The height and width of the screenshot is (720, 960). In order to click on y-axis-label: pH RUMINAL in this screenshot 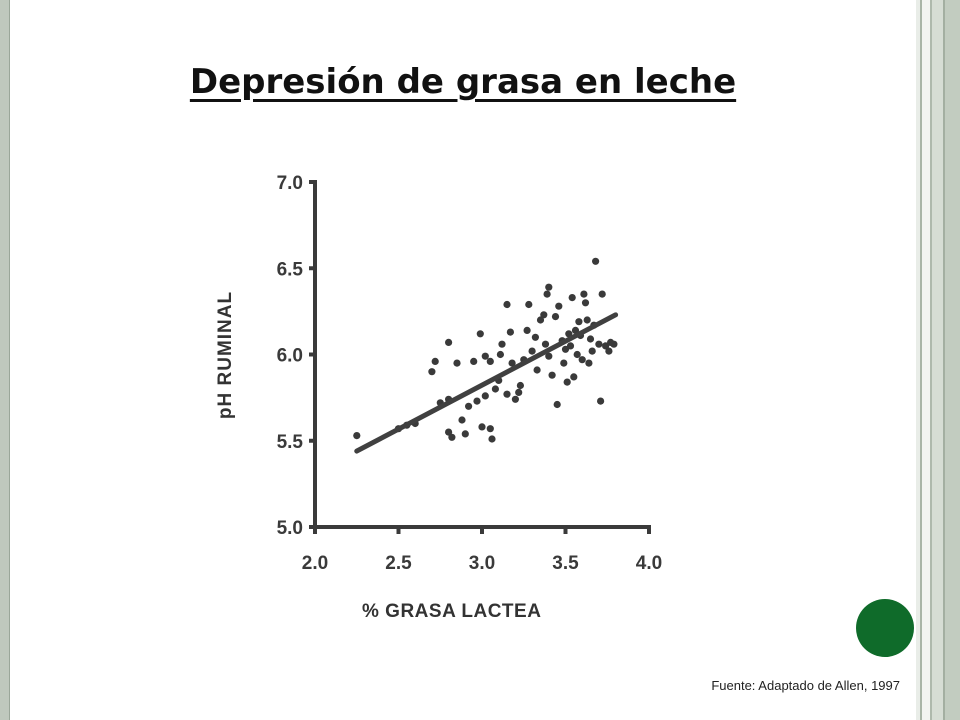, I will do `click(225, 355)`.